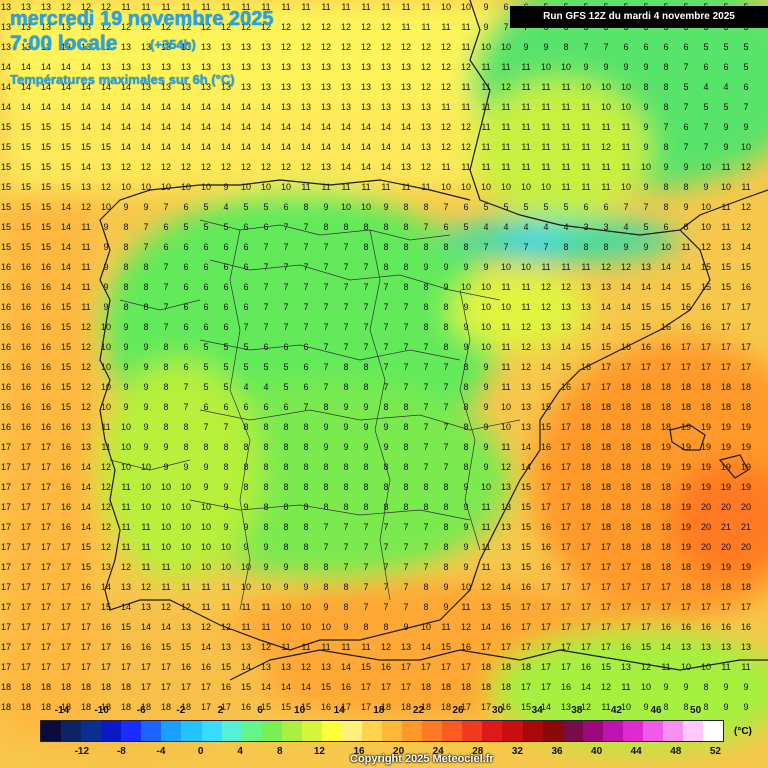 The width and height of the screenshot is (768, 768). I want to click on temperature-value: 19, so click(685, 487).